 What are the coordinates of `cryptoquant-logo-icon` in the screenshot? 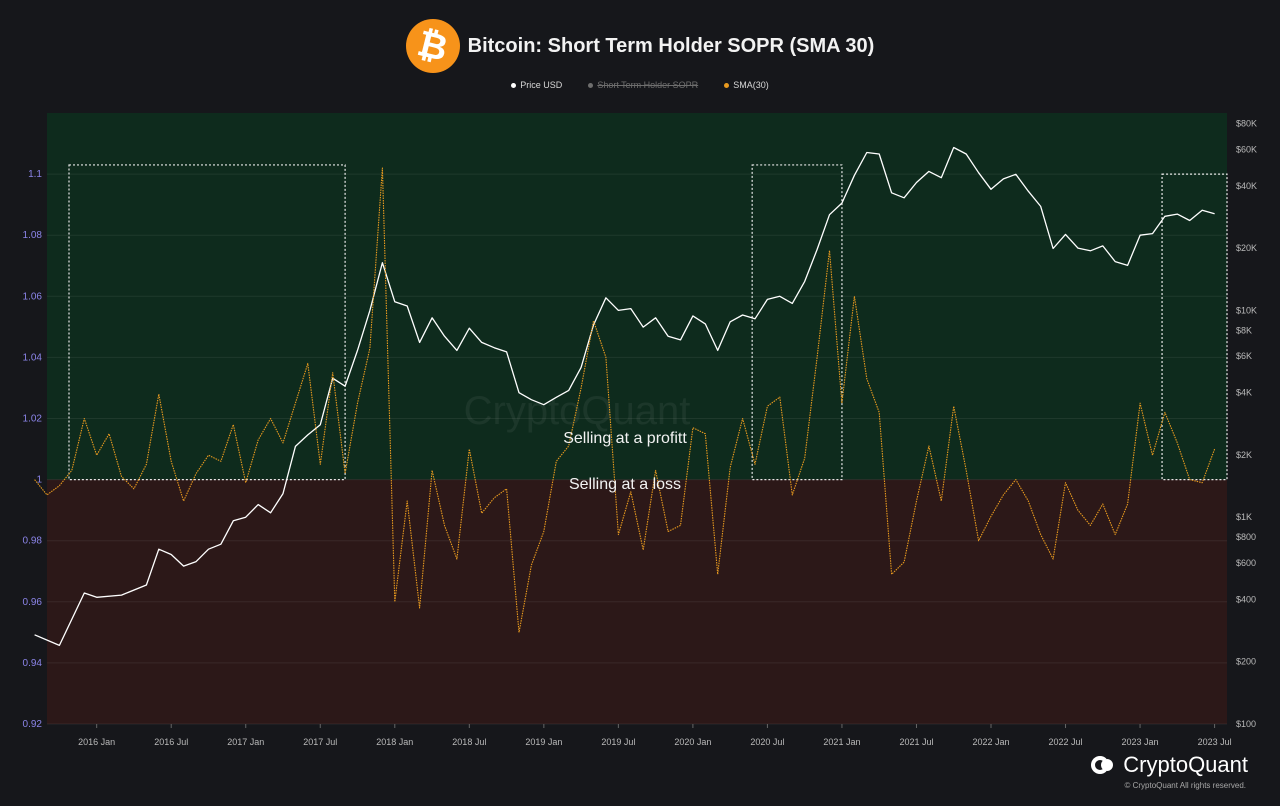 It's located at (1104, 765).